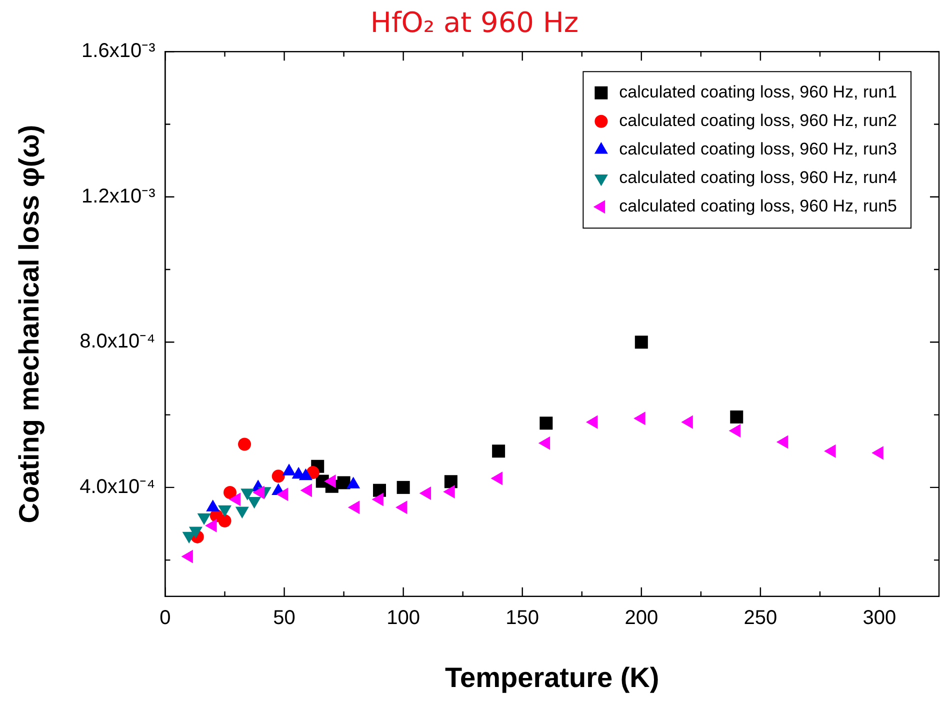  Describe the element at coordinates (118, 487) in the screenshot. I see `y-tick-label: 4.0x10⁻⁴` at that location.